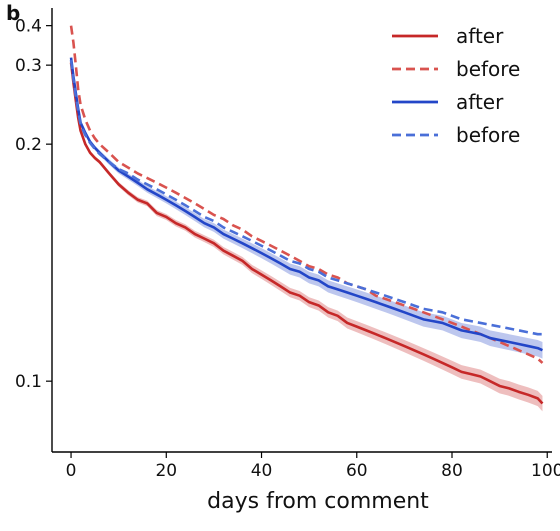  Describe the element at coordinates (318, 501) in the screenshot. I see `x-axis-label: days from comment` at that location.